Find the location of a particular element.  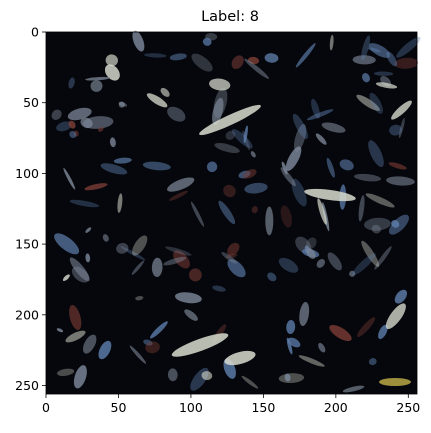

x-tick-label: 250 is located at coordinates (408, 407).